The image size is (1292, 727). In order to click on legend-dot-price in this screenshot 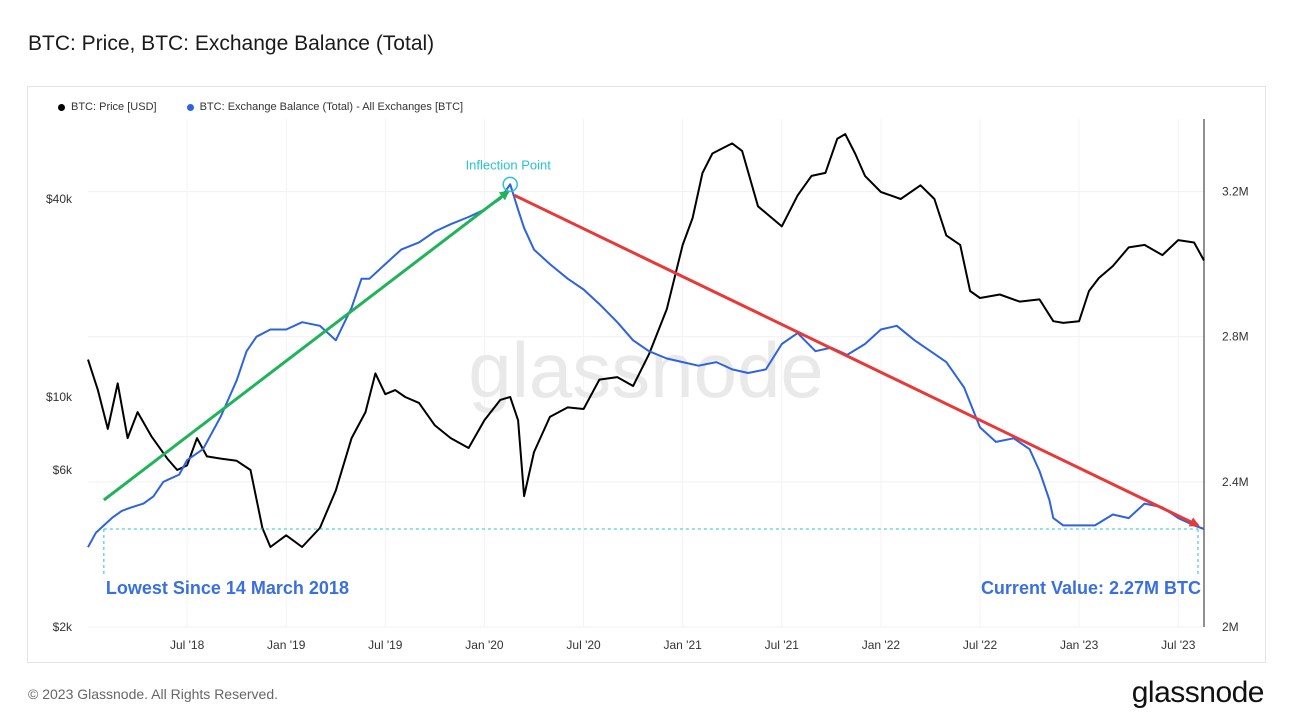, I will do `click(61, 107)`.